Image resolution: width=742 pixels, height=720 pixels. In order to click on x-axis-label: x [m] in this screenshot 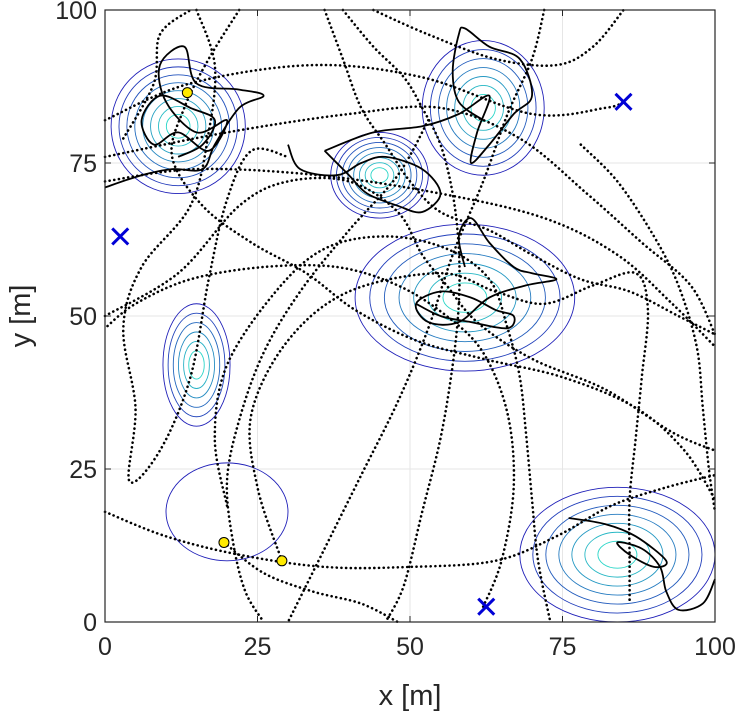, I will do `click(410, 696)`.